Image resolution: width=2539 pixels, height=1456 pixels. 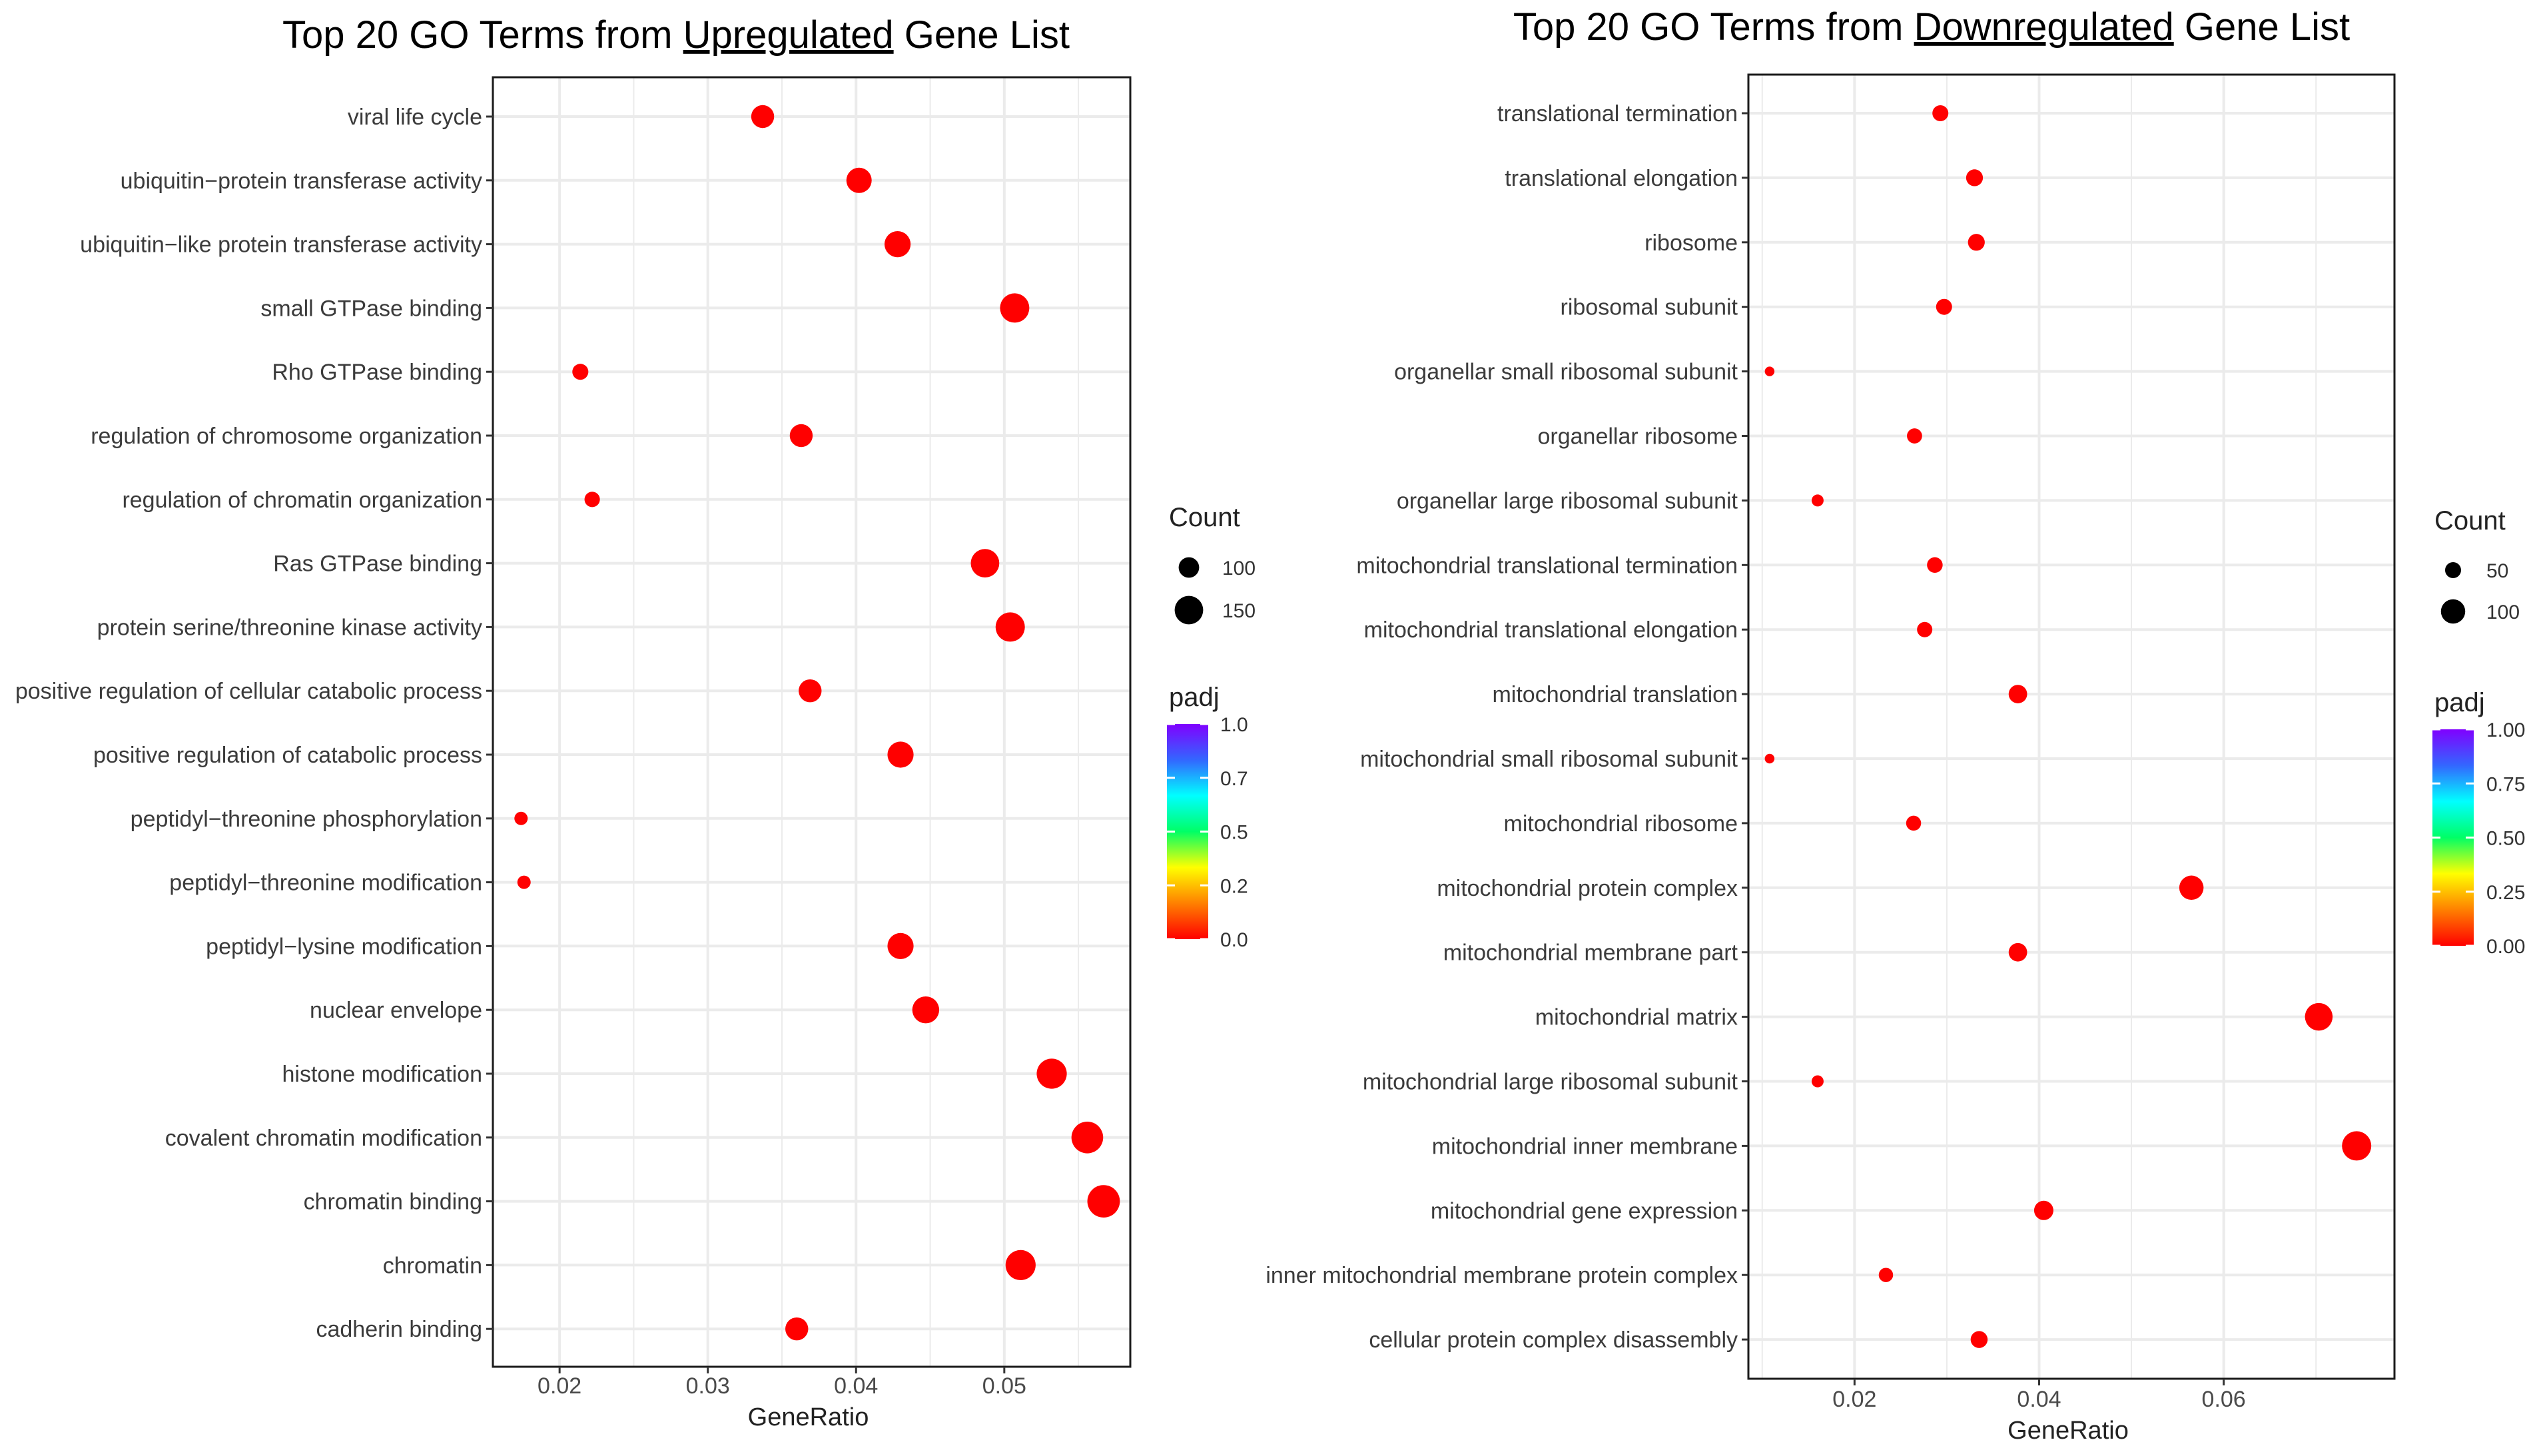 I want to click on y-tick-label: protein serine/threonine kinase activity, so click(x=289, y=627).